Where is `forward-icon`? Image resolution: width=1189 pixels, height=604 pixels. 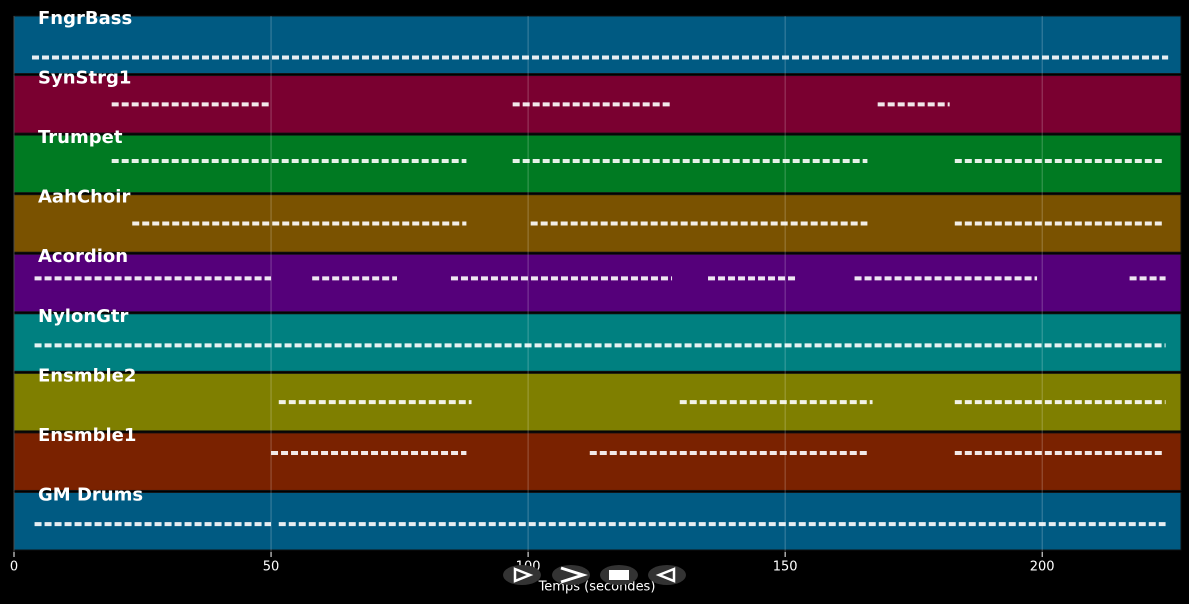 forward-icon is located at coordinates (574, 575).